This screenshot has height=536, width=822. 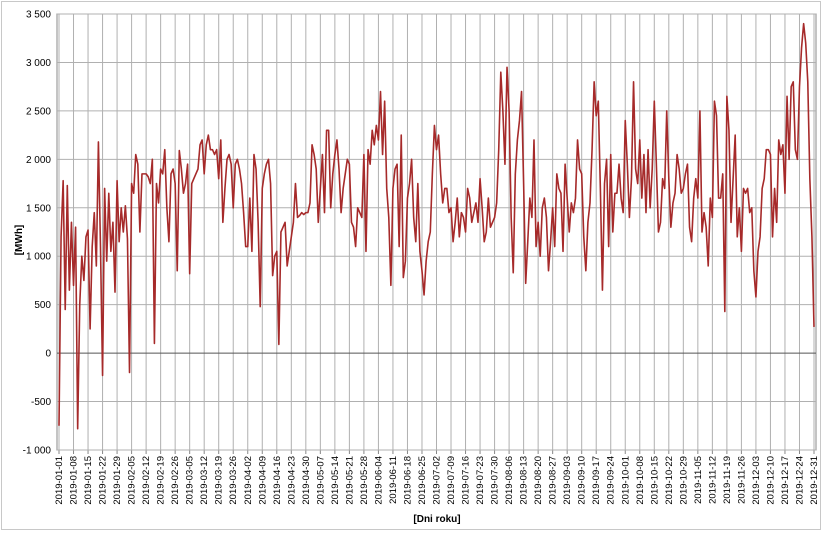 I want to click on x-tick-label: 2019-03-05, so click(x=190, y=480).